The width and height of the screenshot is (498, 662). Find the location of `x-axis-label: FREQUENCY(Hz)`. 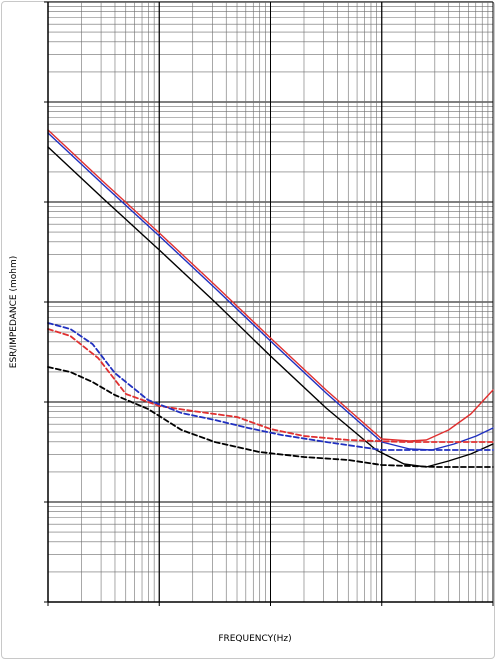

x-axis-label: FREQUENCY(Hz) is located at coordinates (254, 639).